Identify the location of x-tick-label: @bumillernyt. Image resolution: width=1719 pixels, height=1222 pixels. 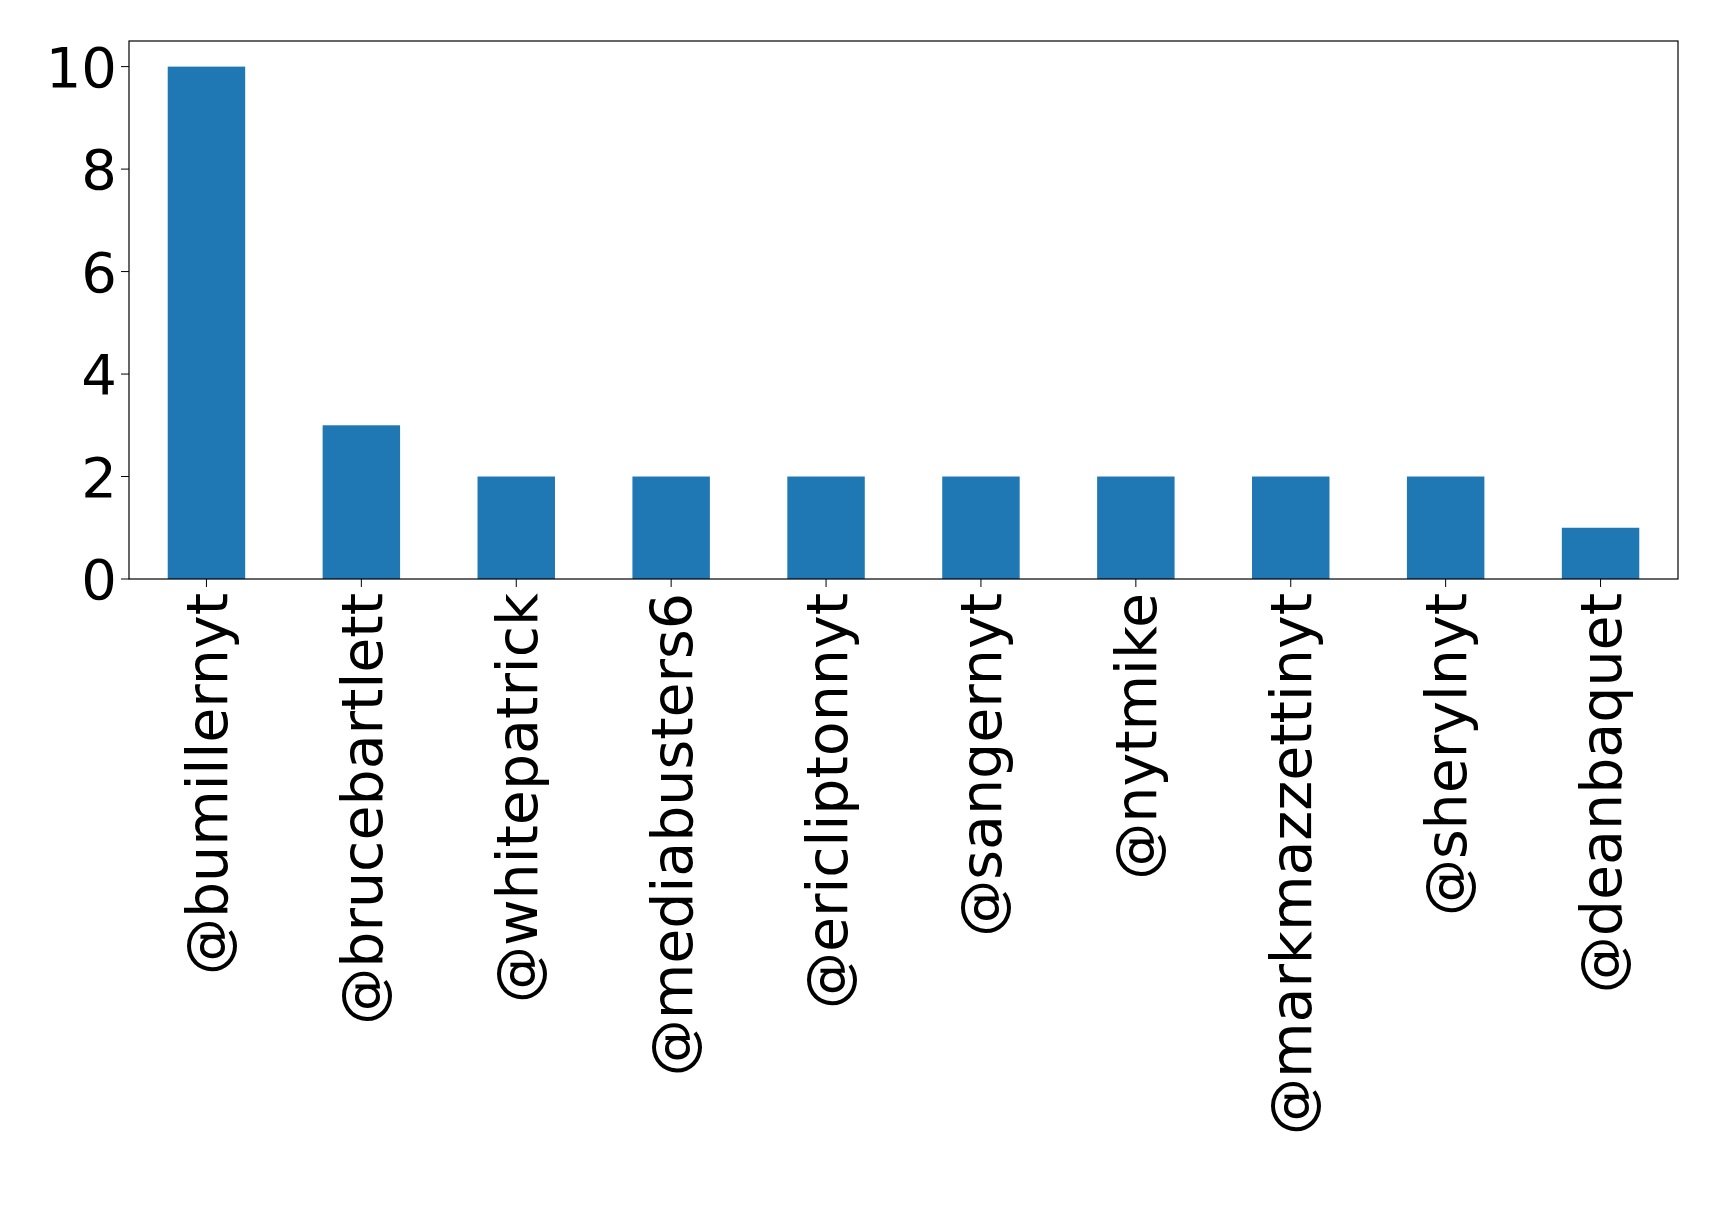
(206, 784).